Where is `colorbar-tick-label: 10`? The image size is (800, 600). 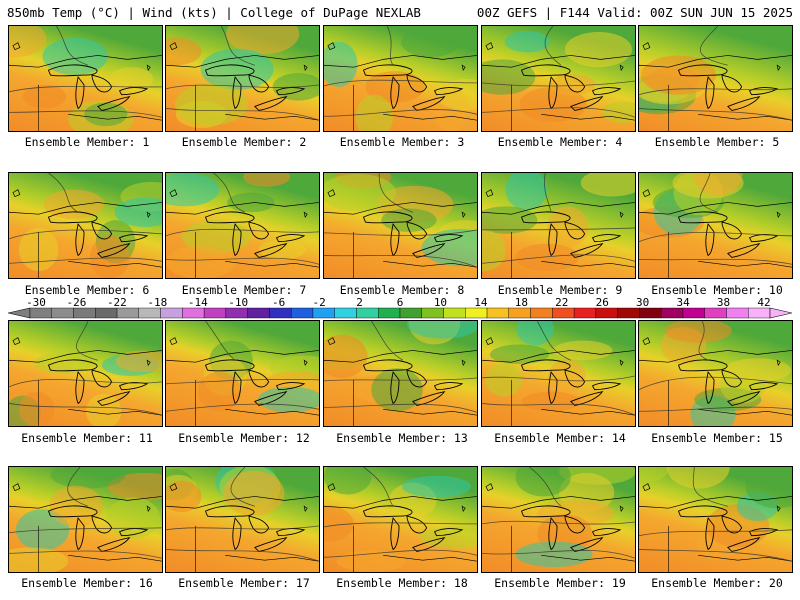
colorbar-tick-label: 10 is located at coordinates (440, 302).